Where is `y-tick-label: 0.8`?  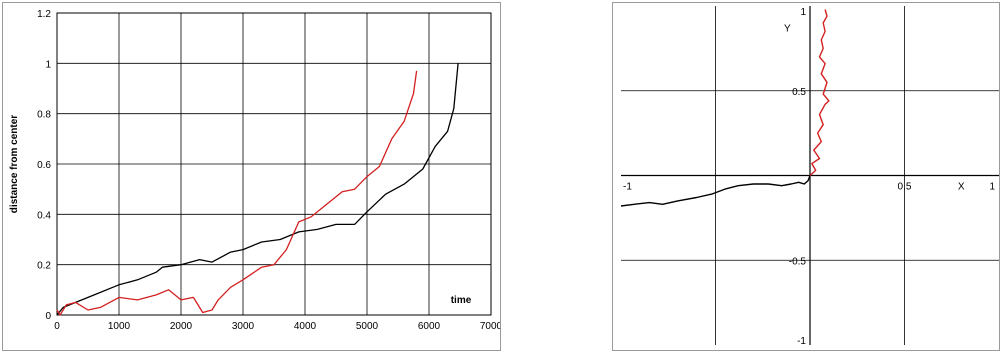
y-tick-label: 0.8 is located at coordinates (44, 115).